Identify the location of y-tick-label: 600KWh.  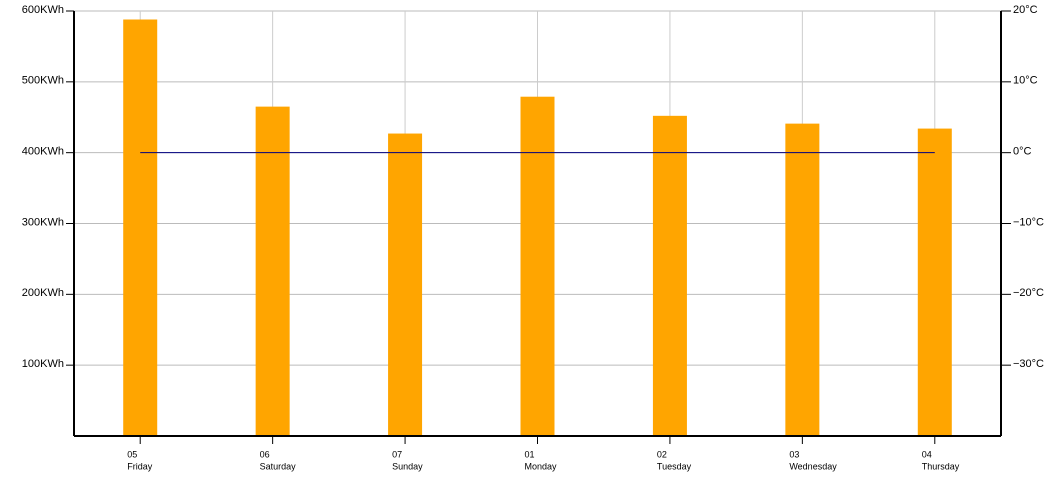
(43, 10).